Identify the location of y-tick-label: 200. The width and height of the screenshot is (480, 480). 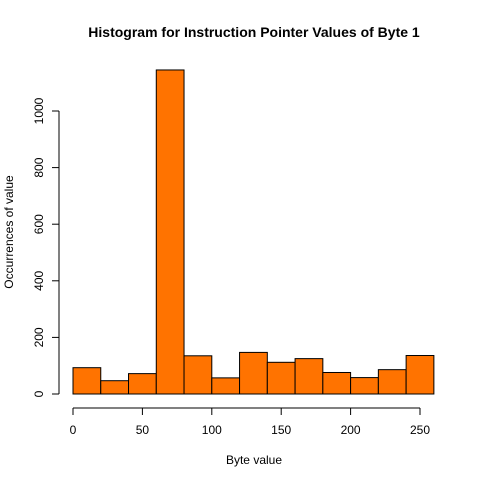
(39, 337).